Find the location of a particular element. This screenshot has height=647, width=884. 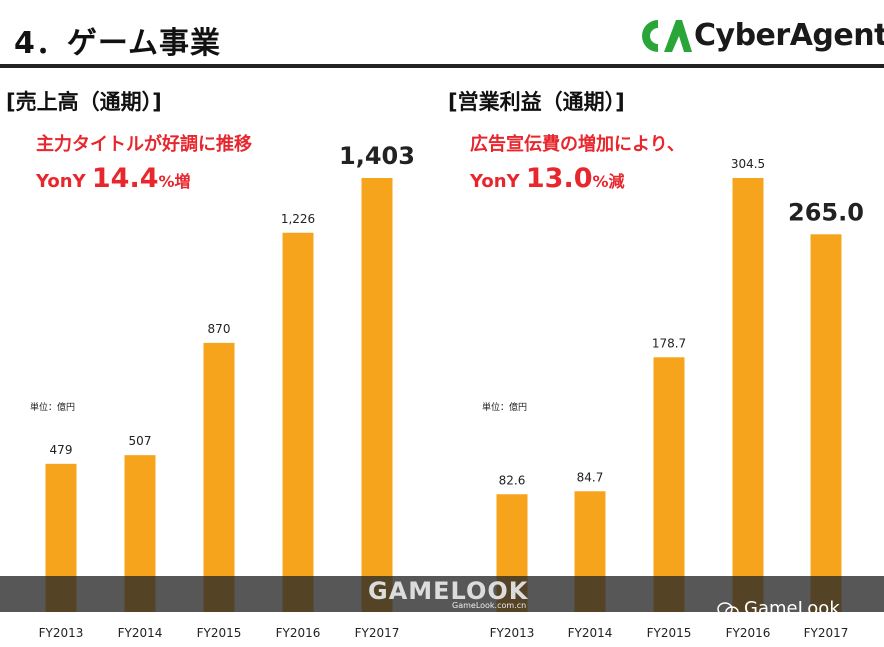

profit-note-suffix: %減 is located at coordinates (608, 181).